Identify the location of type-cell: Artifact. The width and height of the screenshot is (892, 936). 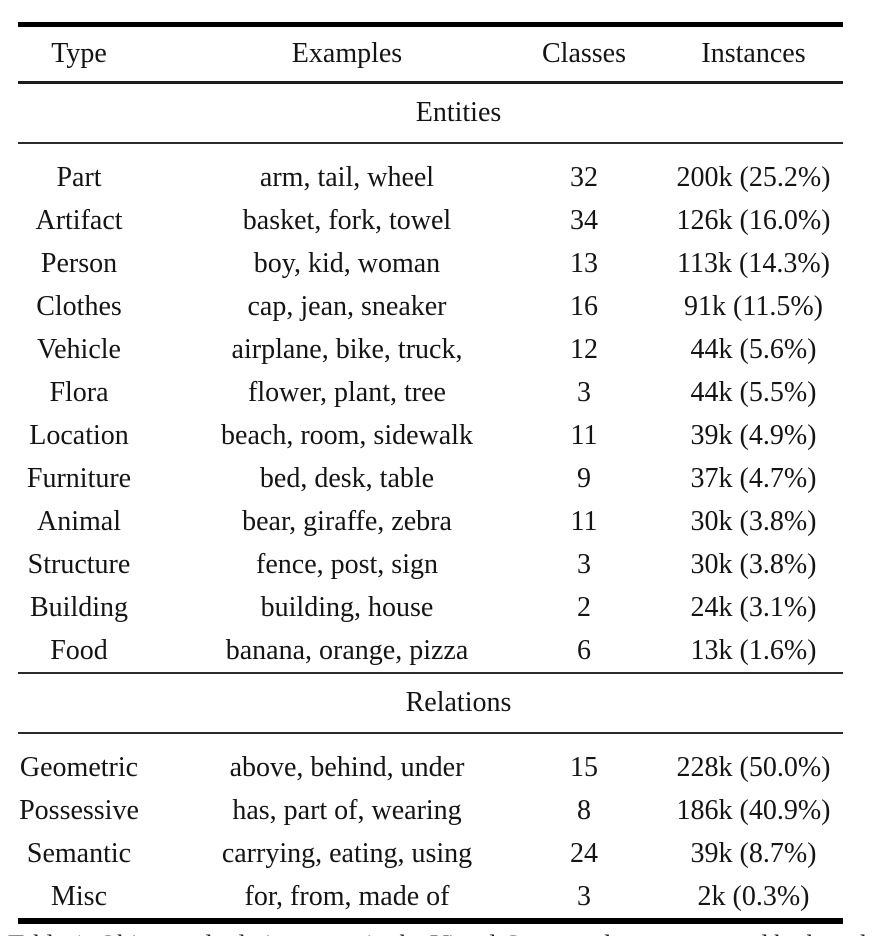
(79, 220).